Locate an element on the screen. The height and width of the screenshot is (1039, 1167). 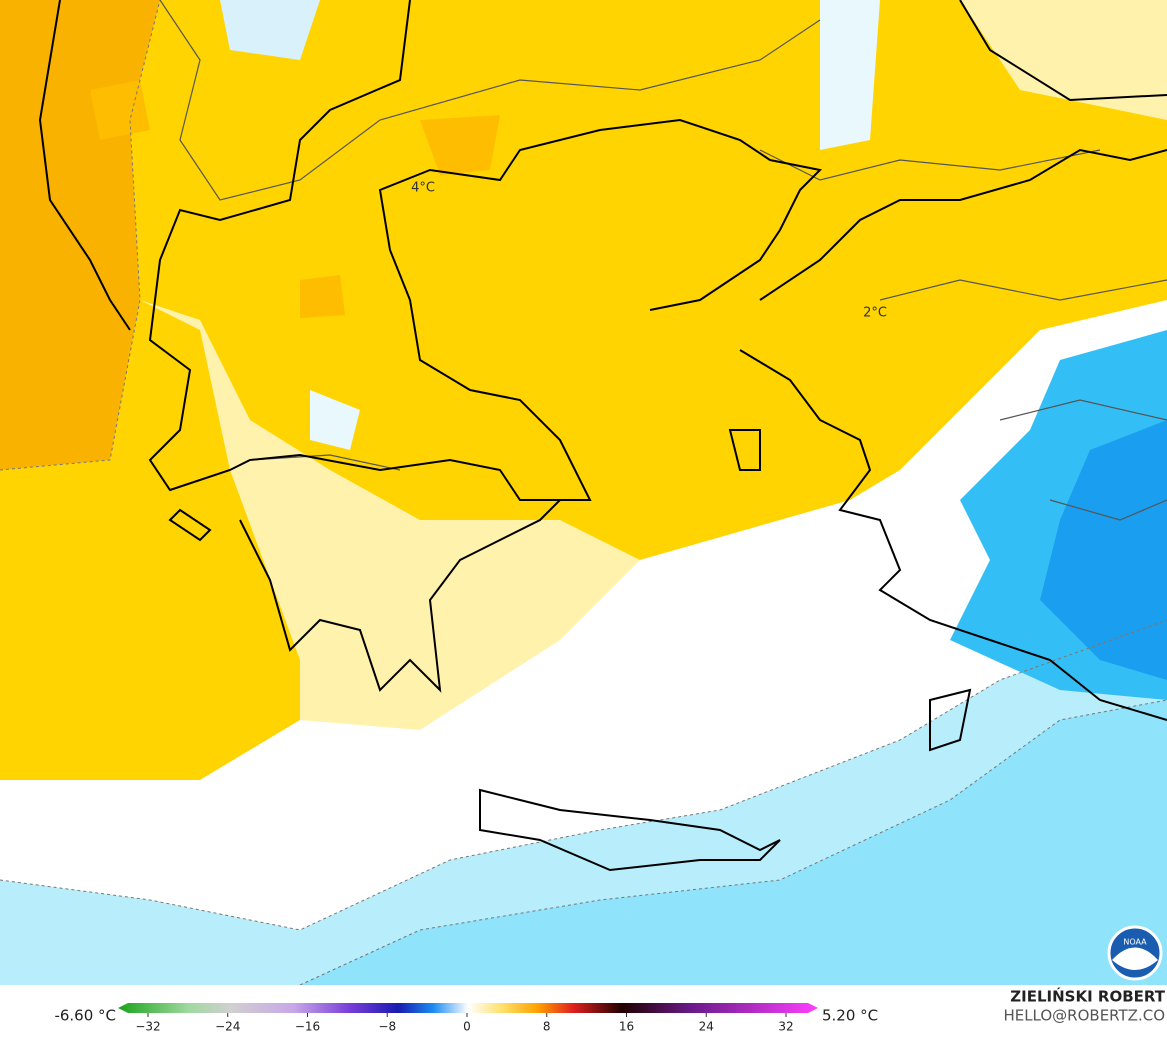
max-value: 5.20 °C is located at coordinates (850, 1016).